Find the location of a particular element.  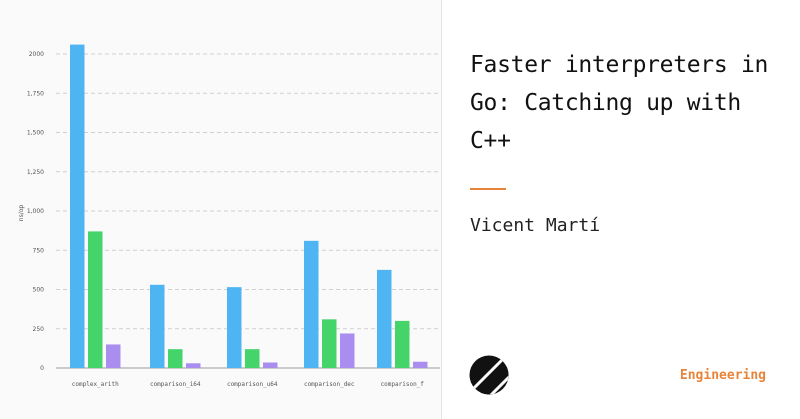

y-tick-label: 1,250 is located at coordinates (35, 172).